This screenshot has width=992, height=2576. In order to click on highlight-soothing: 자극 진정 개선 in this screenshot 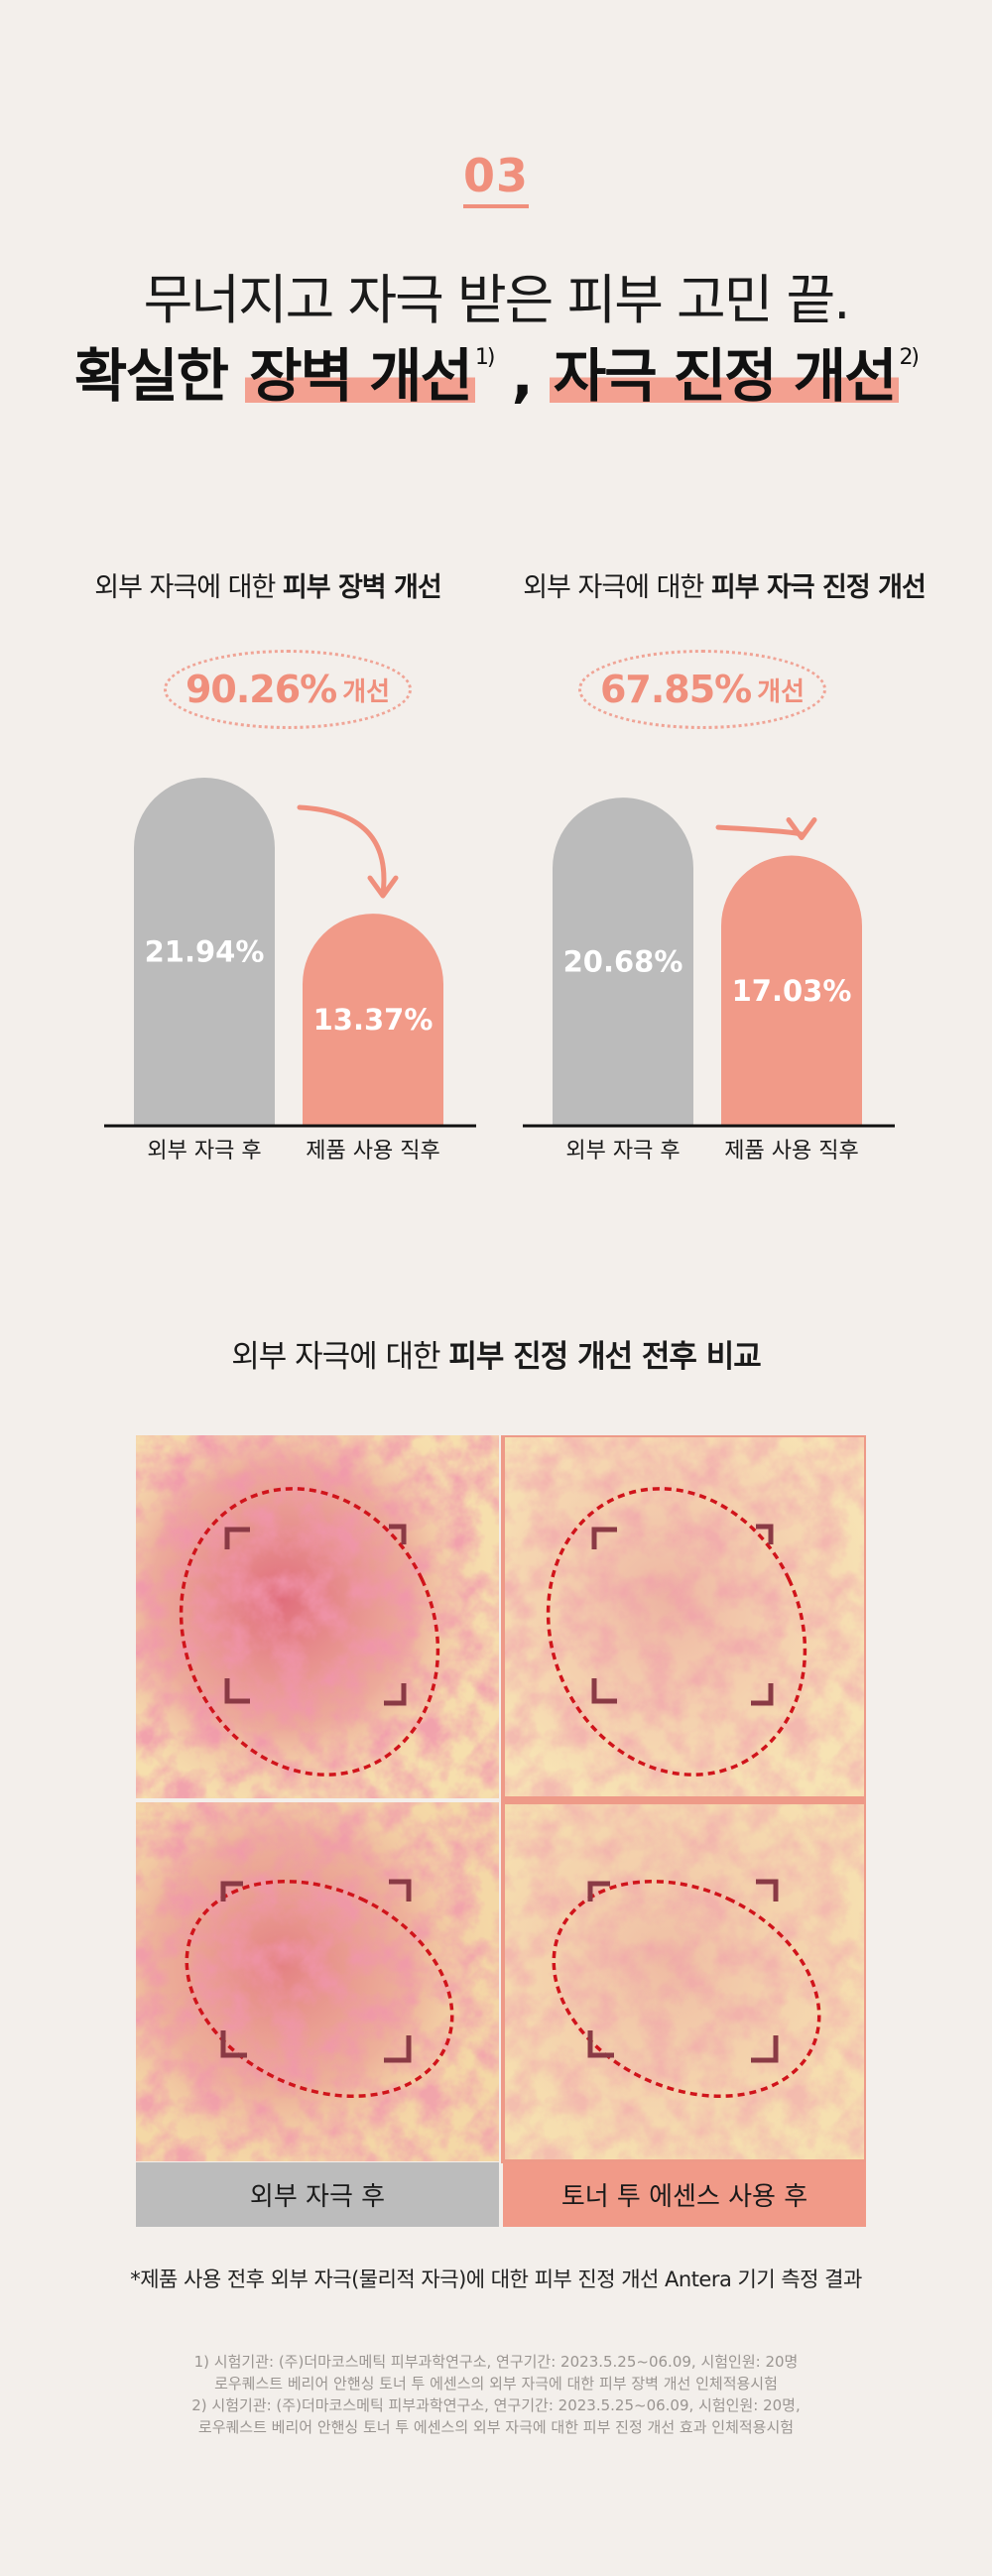, I will do `click(724, 376)`.